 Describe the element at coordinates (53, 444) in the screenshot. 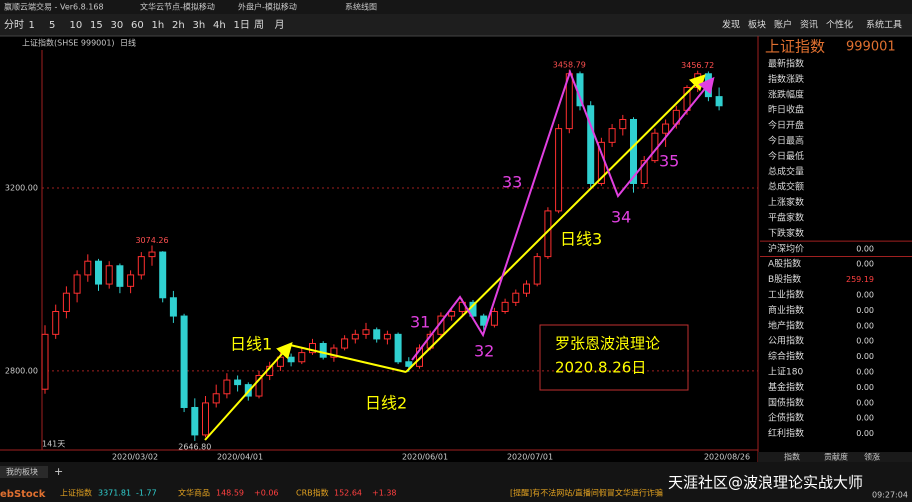

I see `day-count: 141天` at that location.